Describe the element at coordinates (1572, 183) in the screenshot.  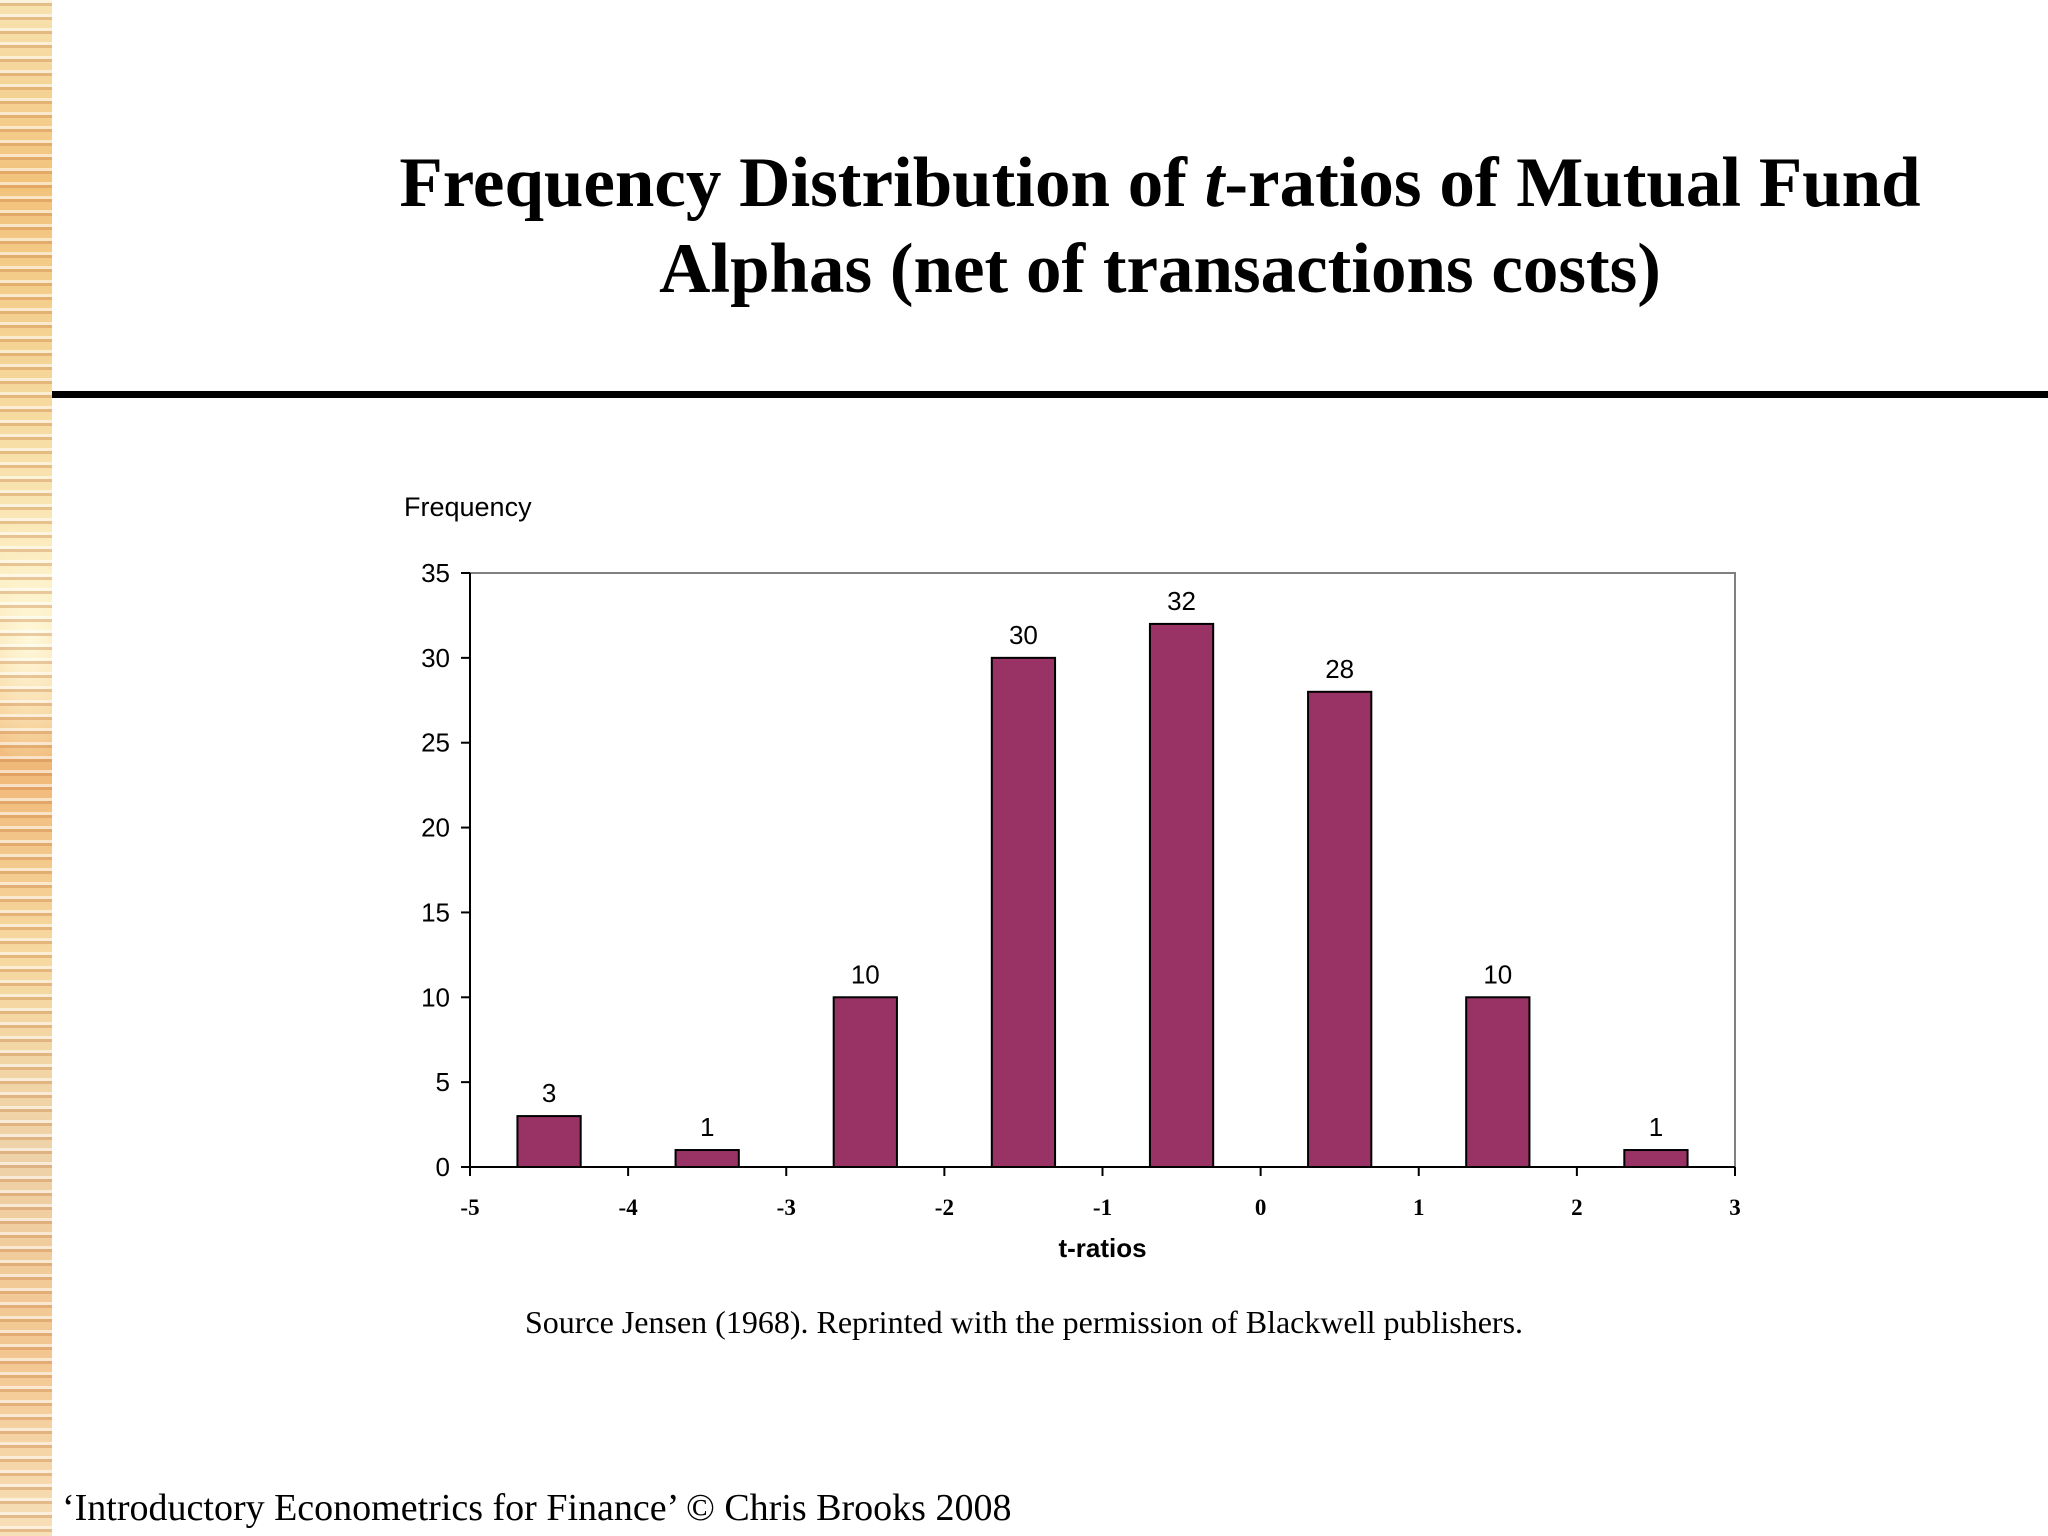
I see `title-line-1-suffix: -ratios of Mutual Fund` at that location.